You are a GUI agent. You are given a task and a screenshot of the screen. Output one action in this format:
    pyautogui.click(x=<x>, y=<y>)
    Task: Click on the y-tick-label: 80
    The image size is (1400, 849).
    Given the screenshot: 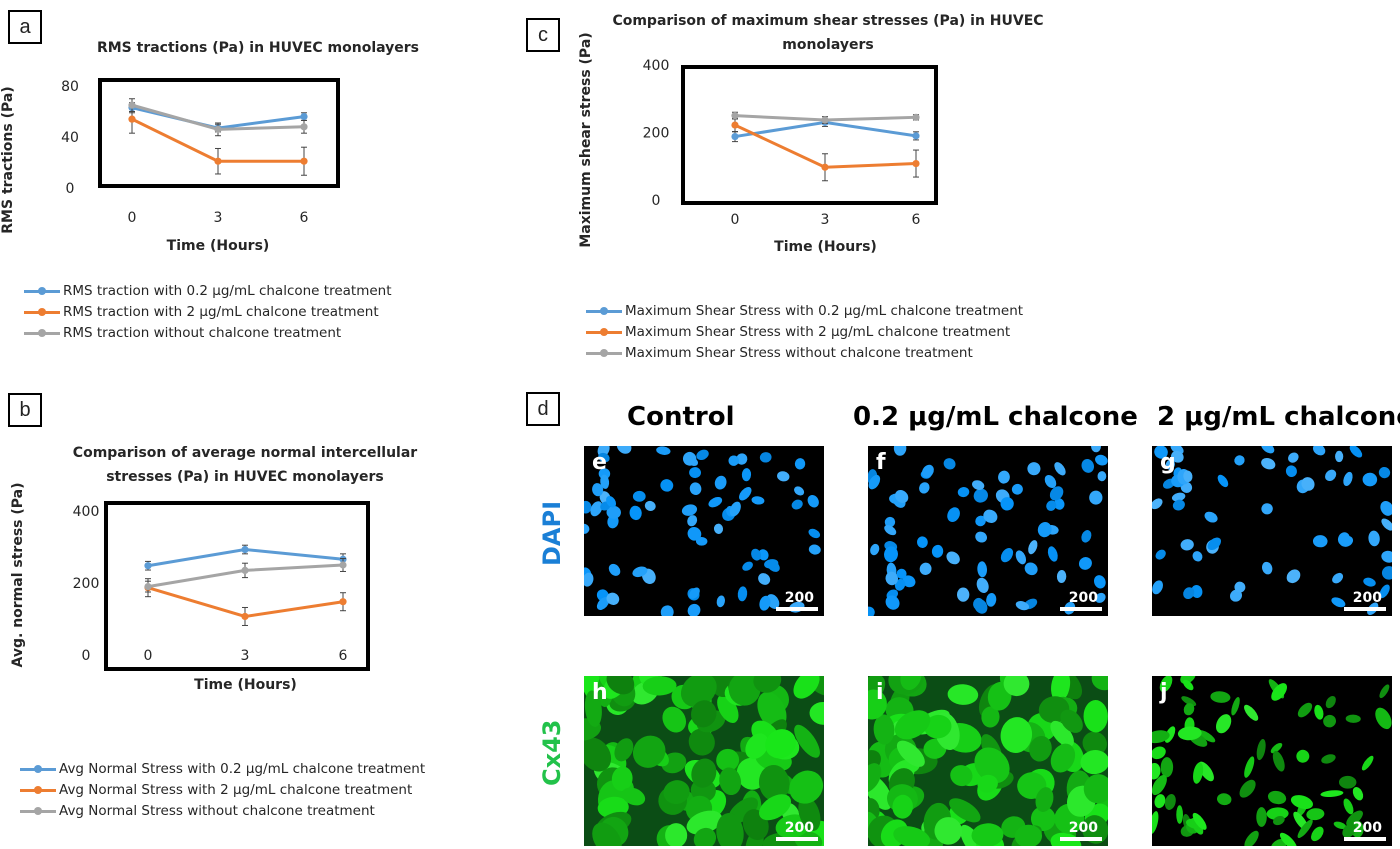 What is the action you would take?
    pyautogui.click(x=70, y=87)
    